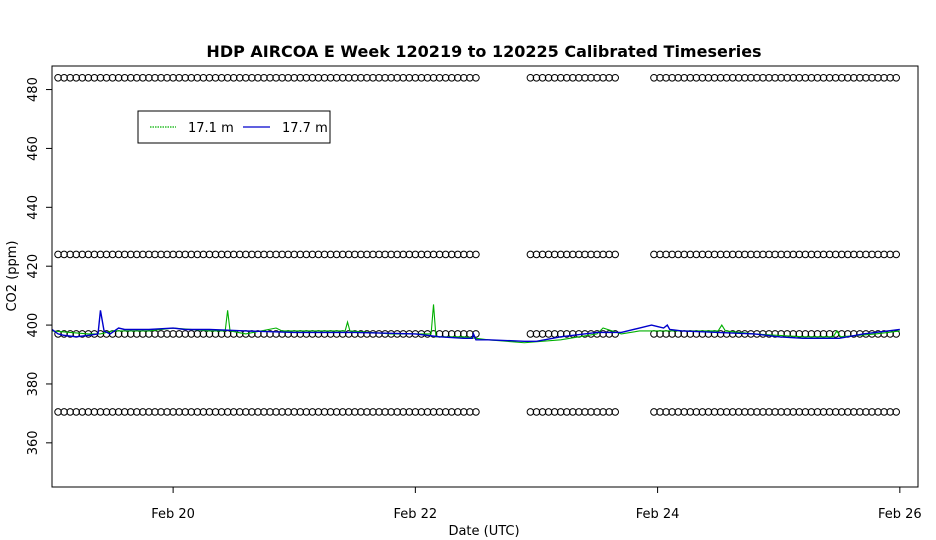  What do you see at coordinates (536, 504) in the screenshot?
I see `x-axis: Feb 20 Feb 22 Feb 24 Feb 26` at bounding box center [536, 504].